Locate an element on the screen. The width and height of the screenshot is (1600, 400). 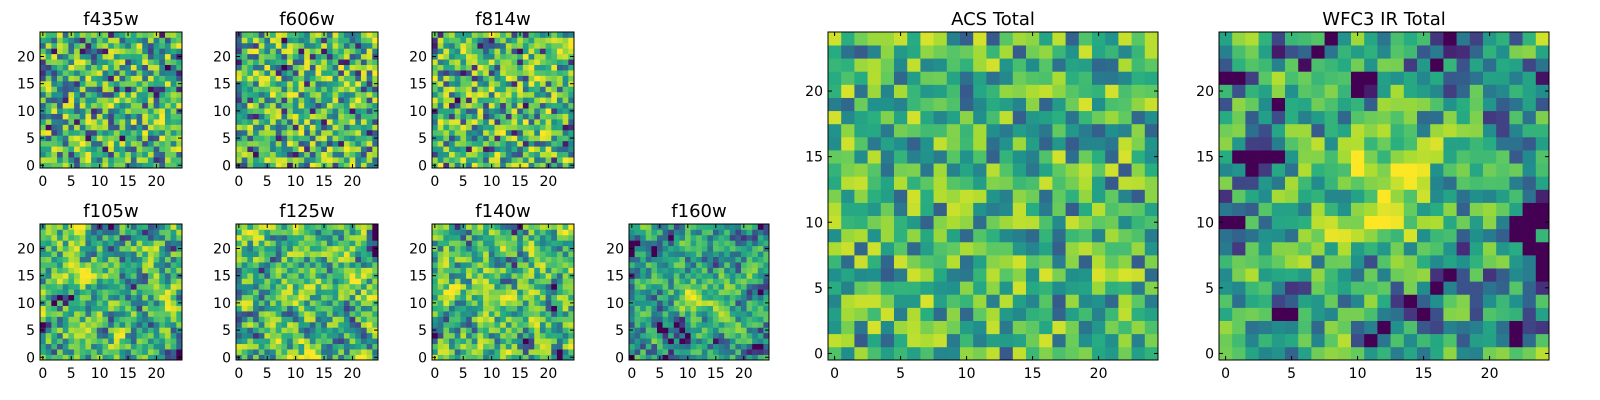
x-tick-label: 5 is located at coordinates (267, 374).